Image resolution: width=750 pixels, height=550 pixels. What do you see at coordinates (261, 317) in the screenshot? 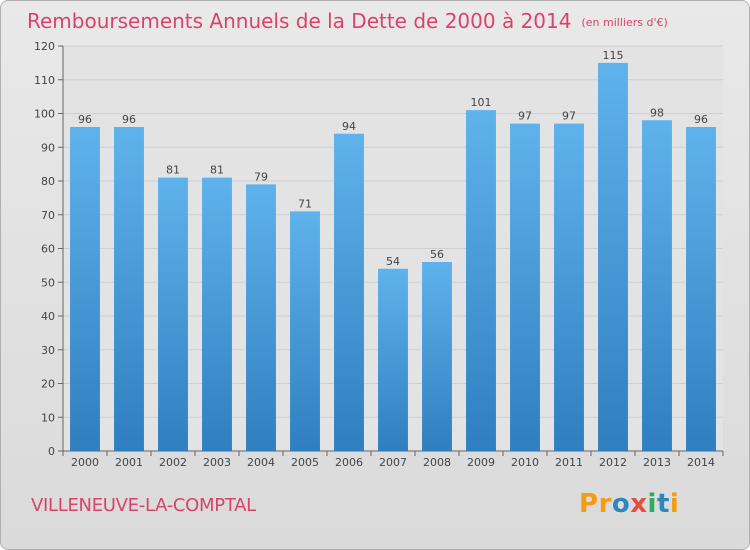
I see `bar-2004` at bounding box center [261, 317].